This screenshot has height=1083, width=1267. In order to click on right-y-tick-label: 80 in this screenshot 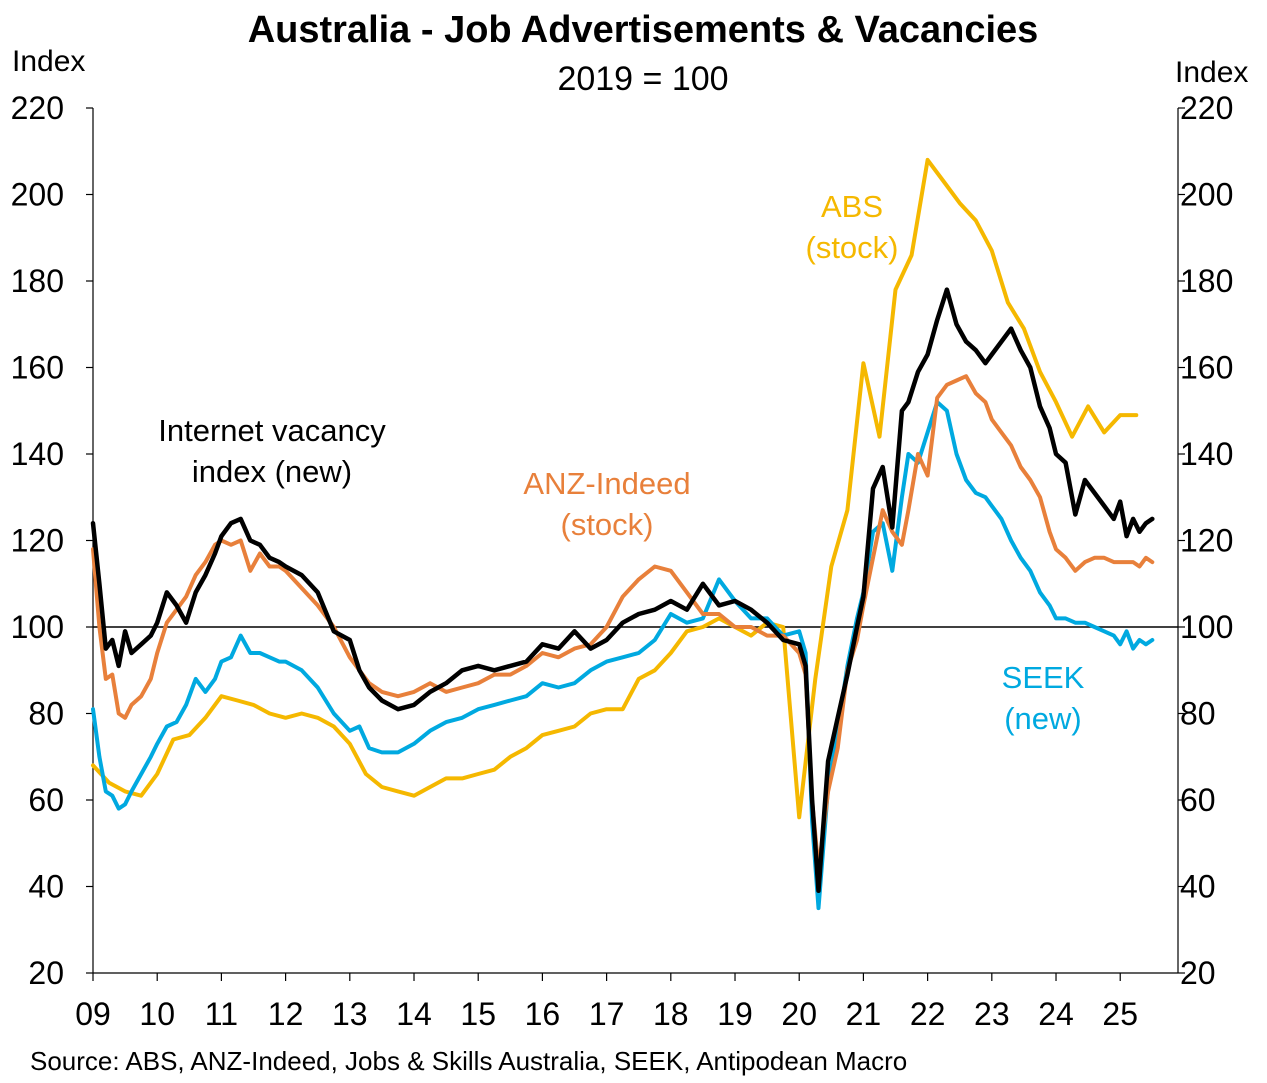, I will do `click(1198, 714)`.